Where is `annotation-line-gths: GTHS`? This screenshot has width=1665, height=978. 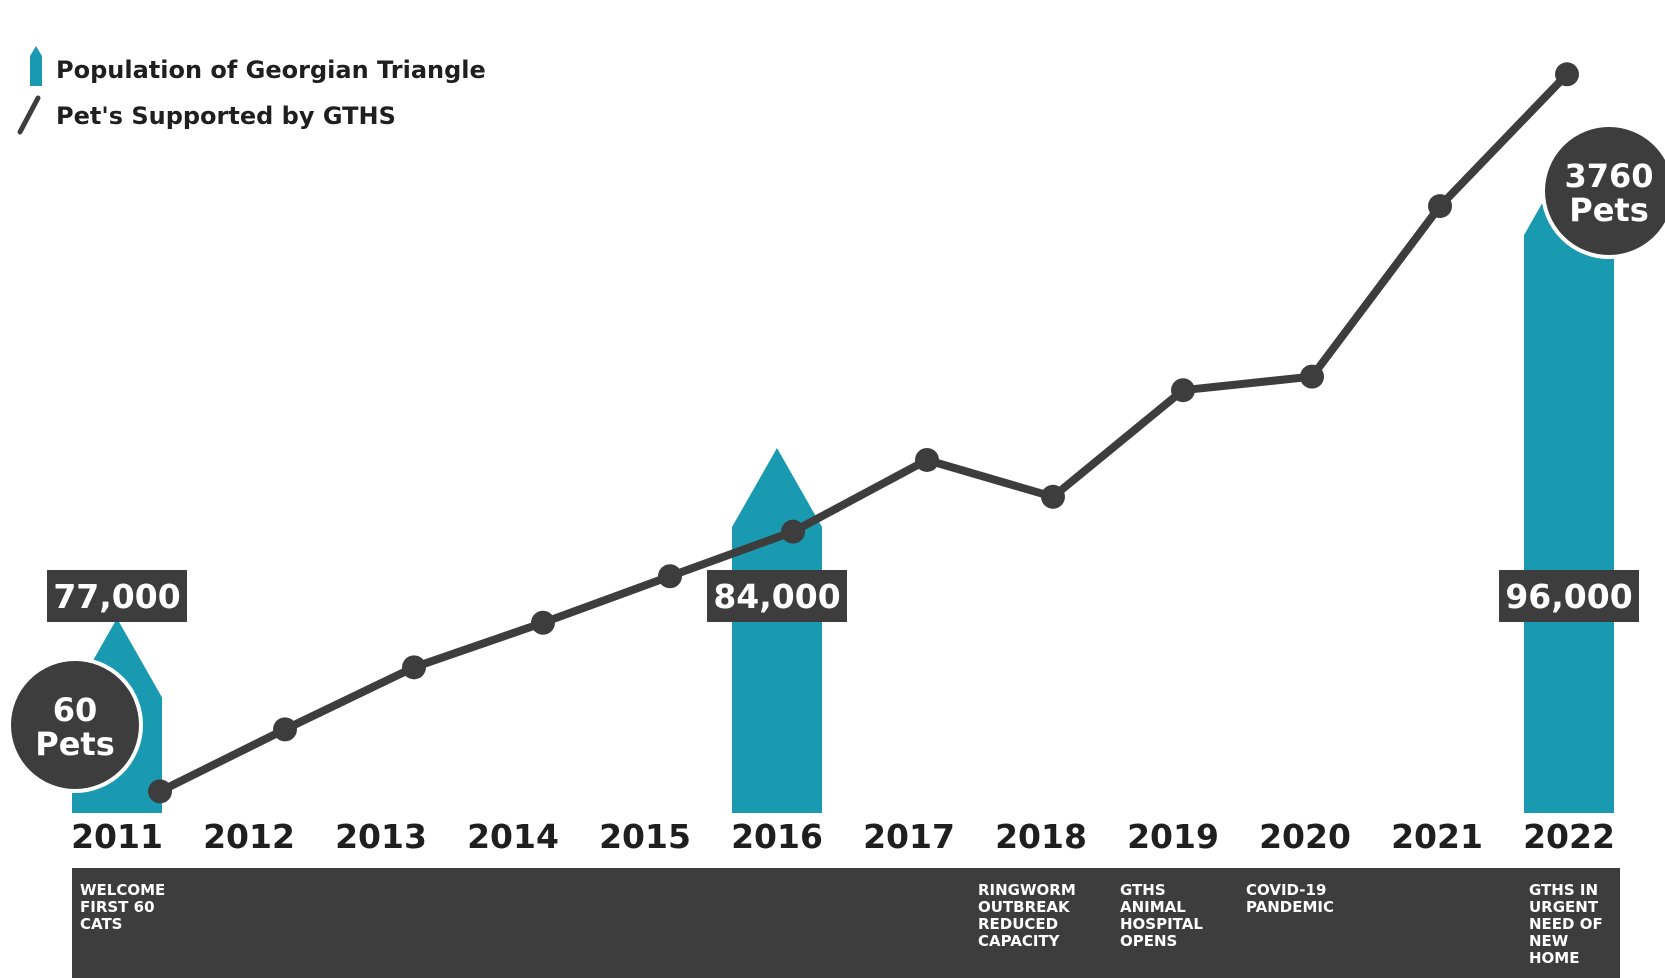 annotation-line-gths: GTHS is located at coordinates (1143, 890).